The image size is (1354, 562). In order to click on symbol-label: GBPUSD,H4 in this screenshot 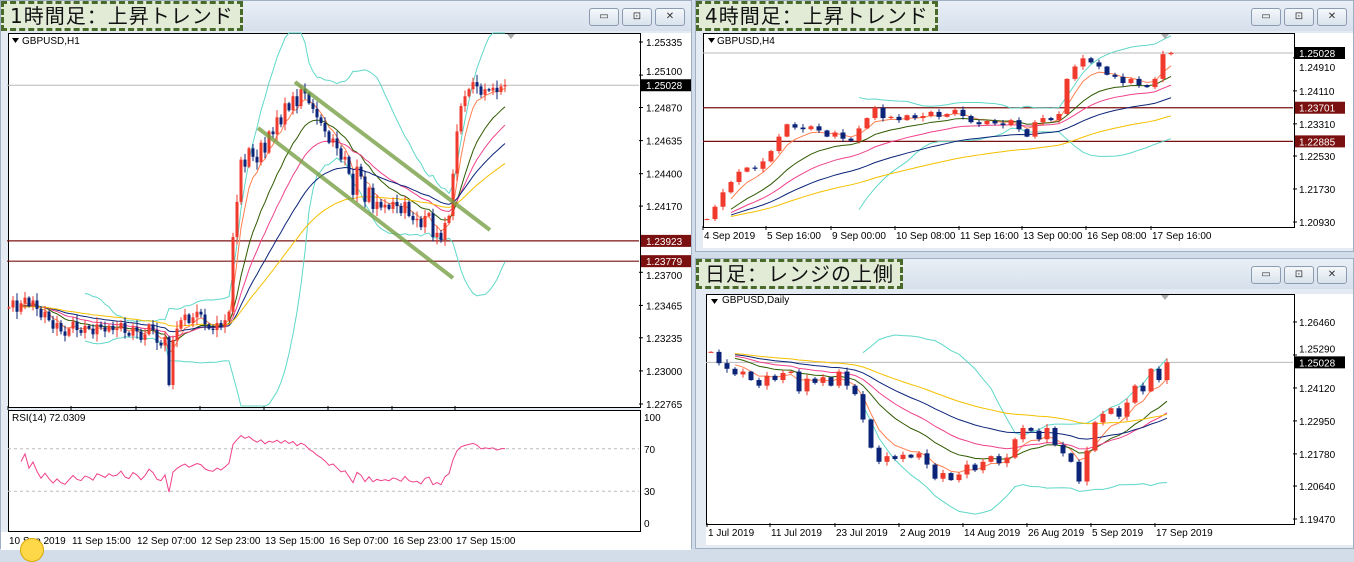, I will do `click(746, 41)`.